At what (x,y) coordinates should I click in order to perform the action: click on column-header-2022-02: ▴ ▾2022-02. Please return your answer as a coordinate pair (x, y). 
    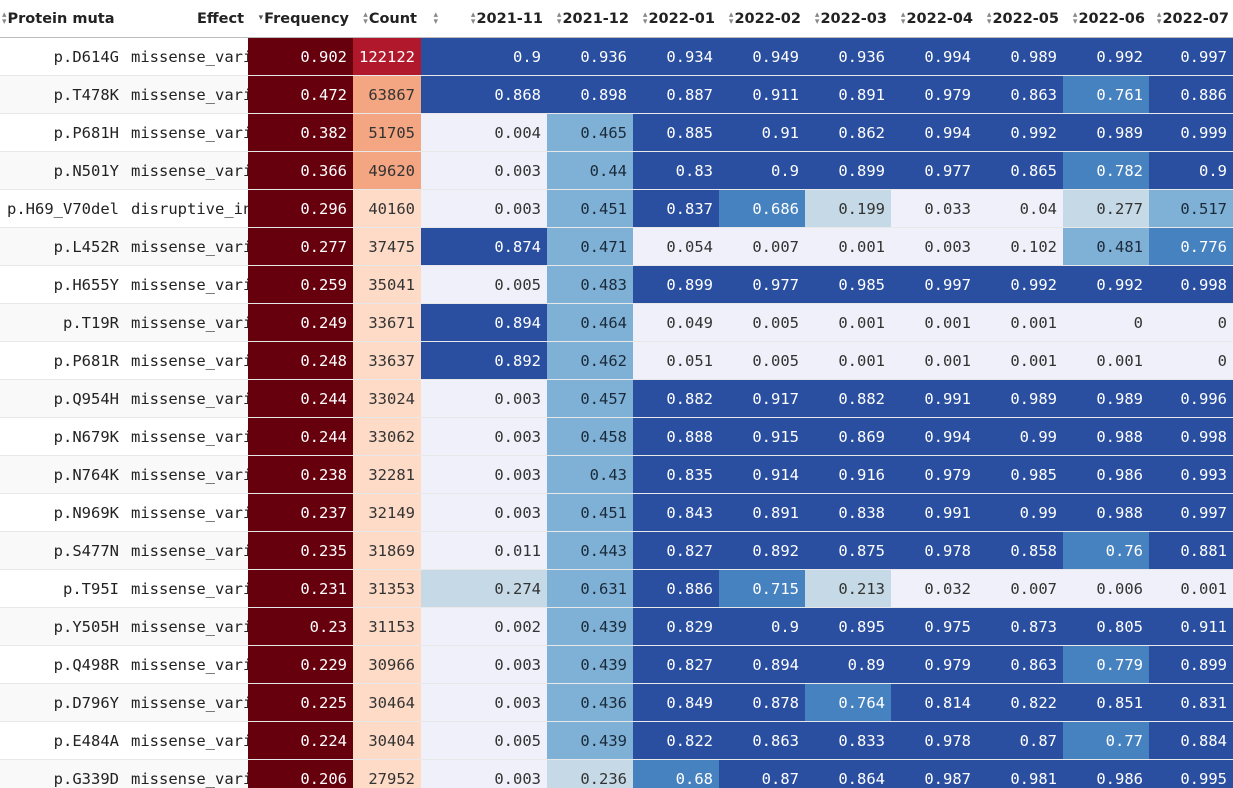
    Looking at the image, I should click on (762, 19).